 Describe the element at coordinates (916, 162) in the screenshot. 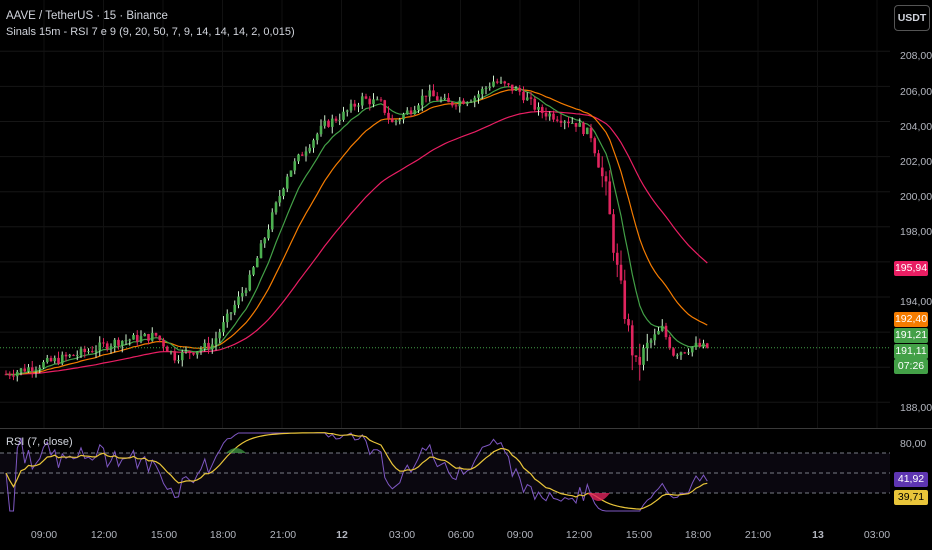

I see `price-tick-202: 202,00` at that location.